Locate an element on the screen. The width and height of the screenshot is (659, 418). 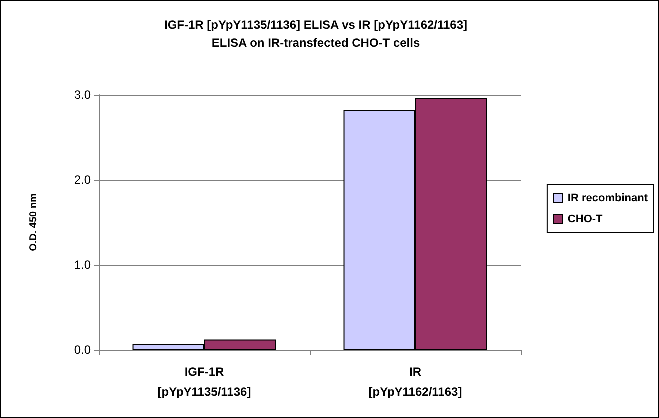
y-tick-label: 1.0 is located at coordinates (83, 265).